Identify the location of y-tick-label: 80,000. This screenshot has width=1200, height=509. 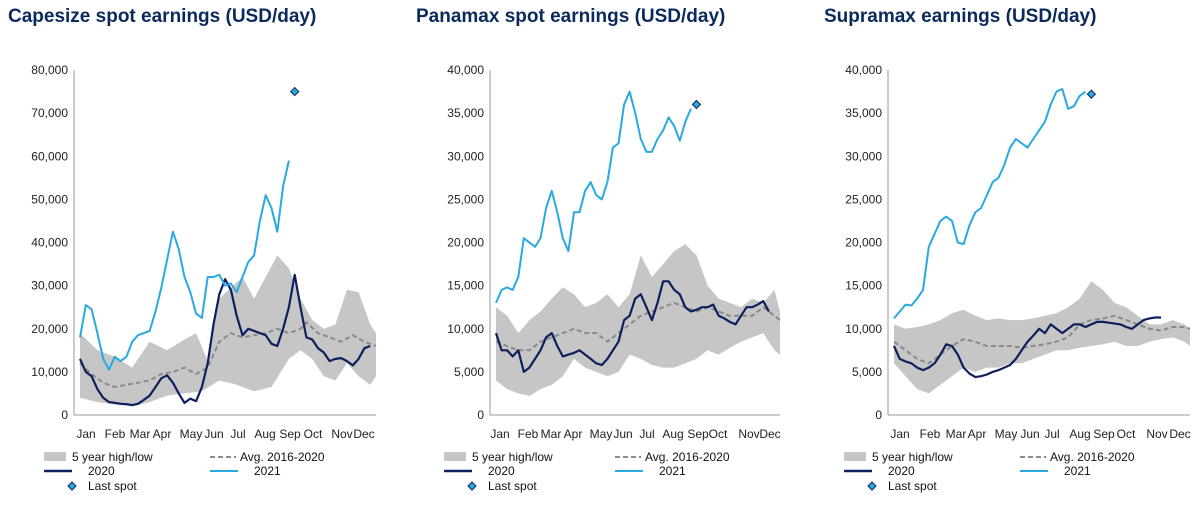
(49, 70).